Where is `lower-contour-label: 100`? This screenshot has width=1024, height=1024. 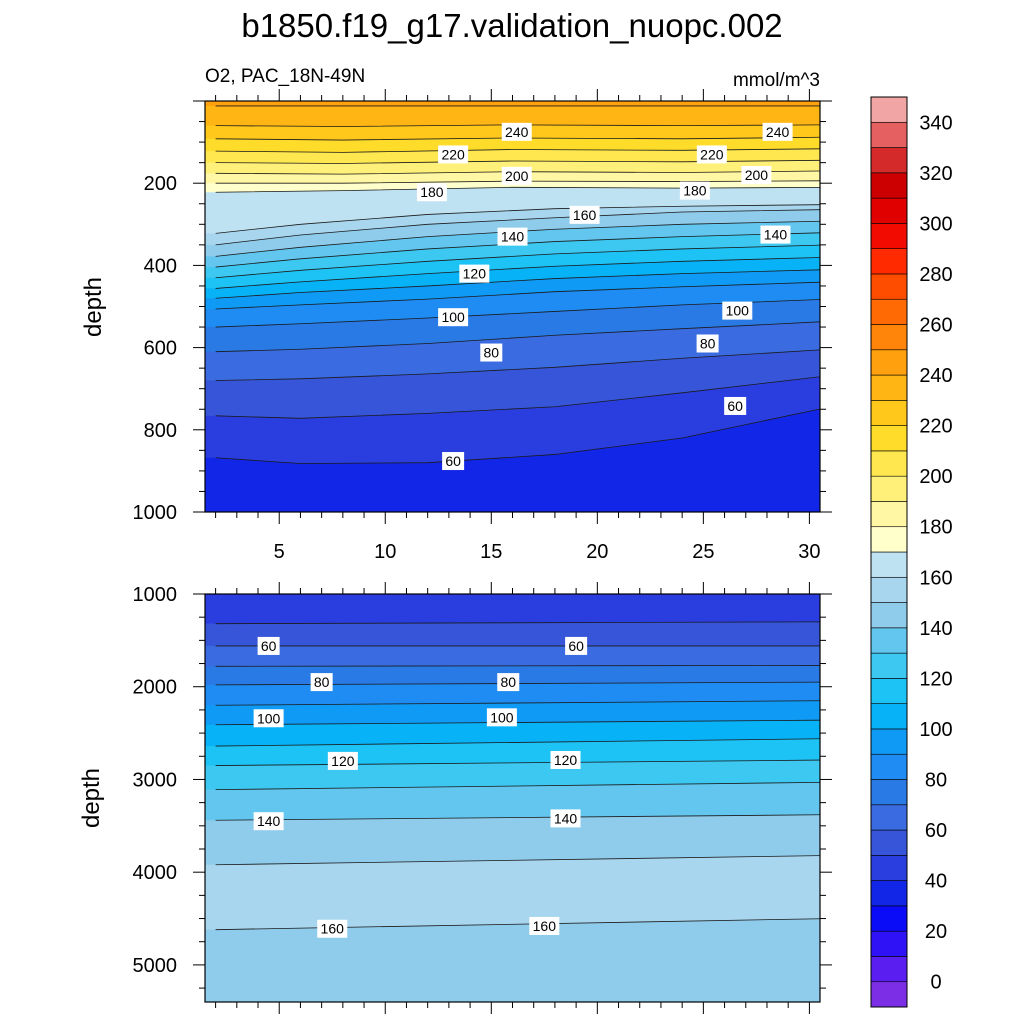 lower-contour-label: 100 is located at coordinates (268, 718).